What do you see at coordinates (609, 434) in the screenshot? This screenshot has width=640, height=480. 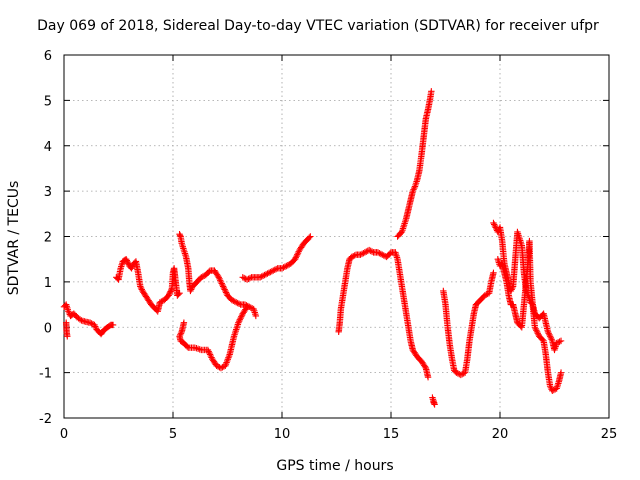 I see `x-tick-label: 25` at bounding box center [609, 434].